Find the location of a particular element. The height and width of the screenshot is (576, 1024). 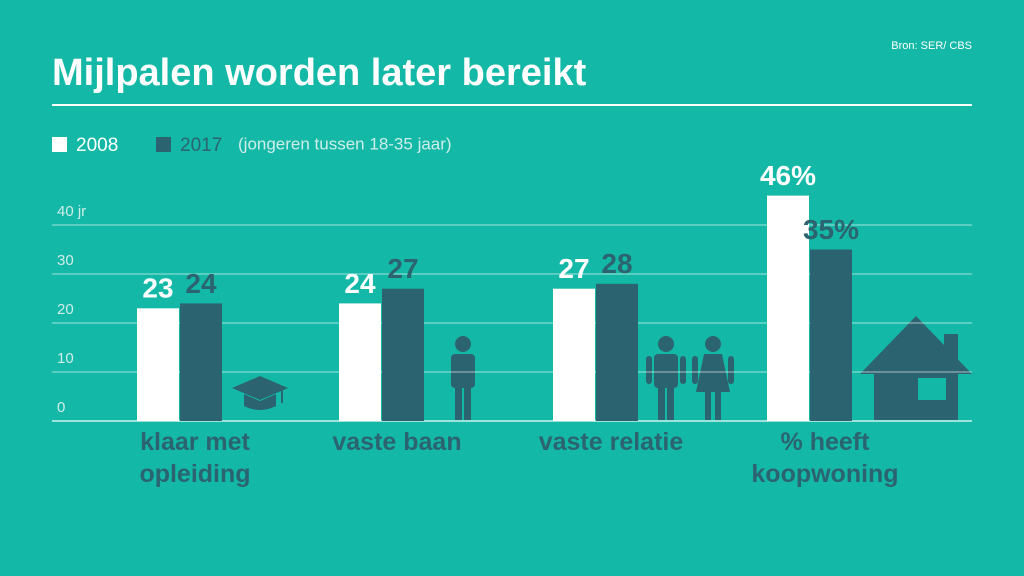

value-label: 23 is located at coordinates (157, 288).